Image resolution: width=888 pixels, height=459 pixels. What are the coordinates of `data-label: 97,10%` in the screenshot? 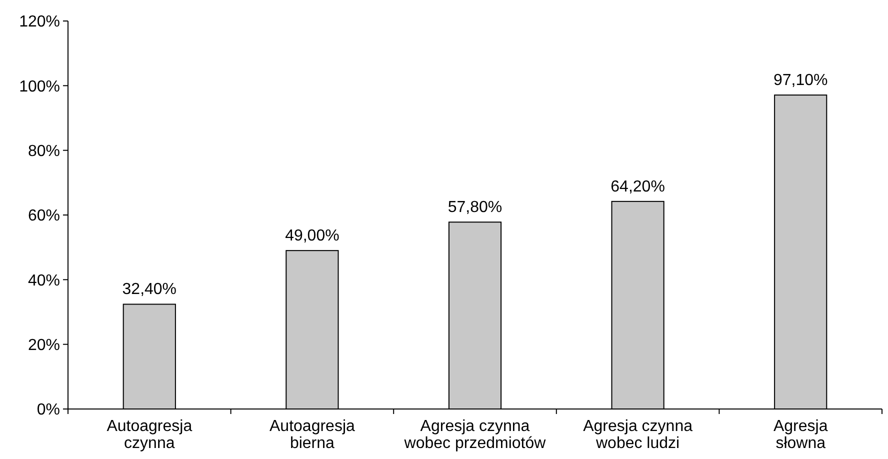 It's located at (800, 81).